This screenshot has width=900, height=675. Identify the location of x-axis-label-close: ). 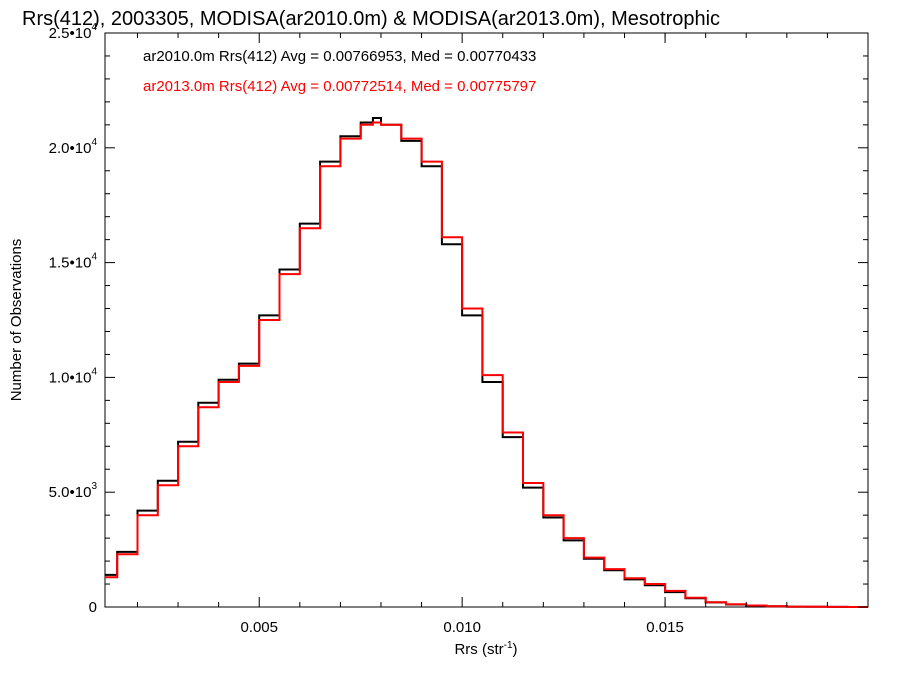
(515, 649).